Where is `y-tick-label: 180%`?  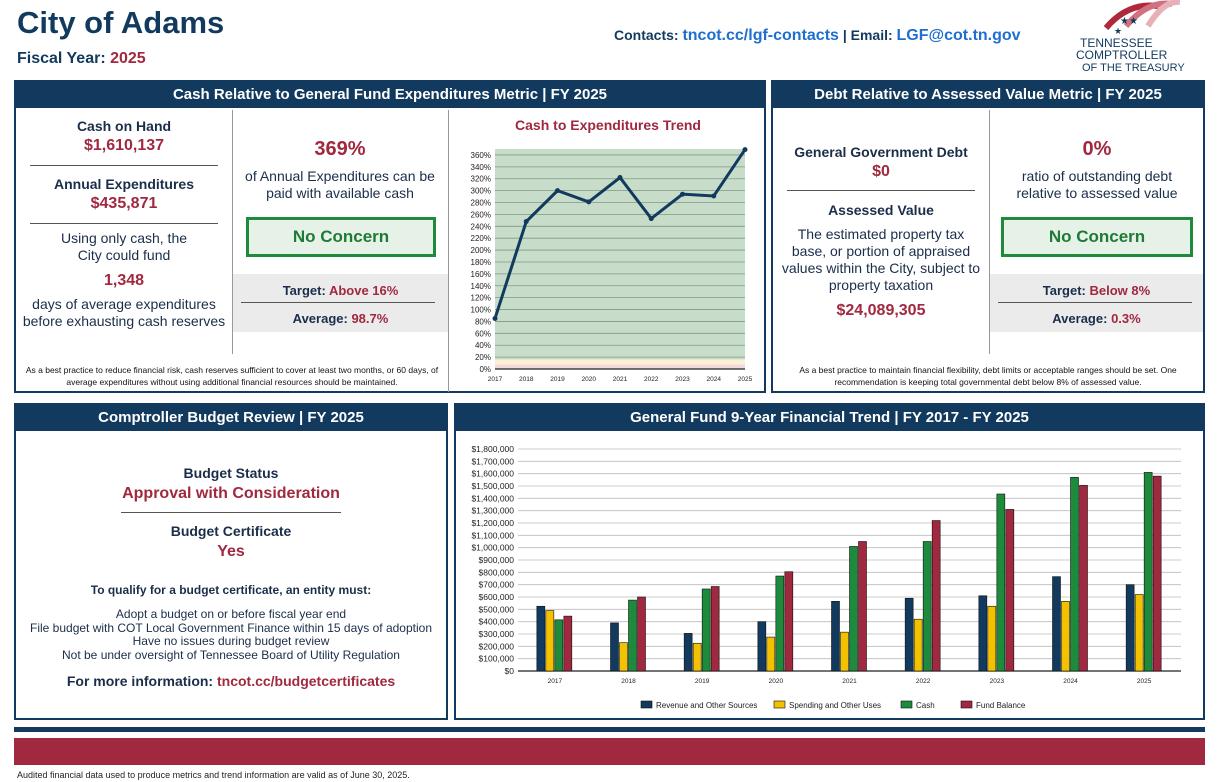 y-tick-label: 180% is located at coordinates (481, 262).